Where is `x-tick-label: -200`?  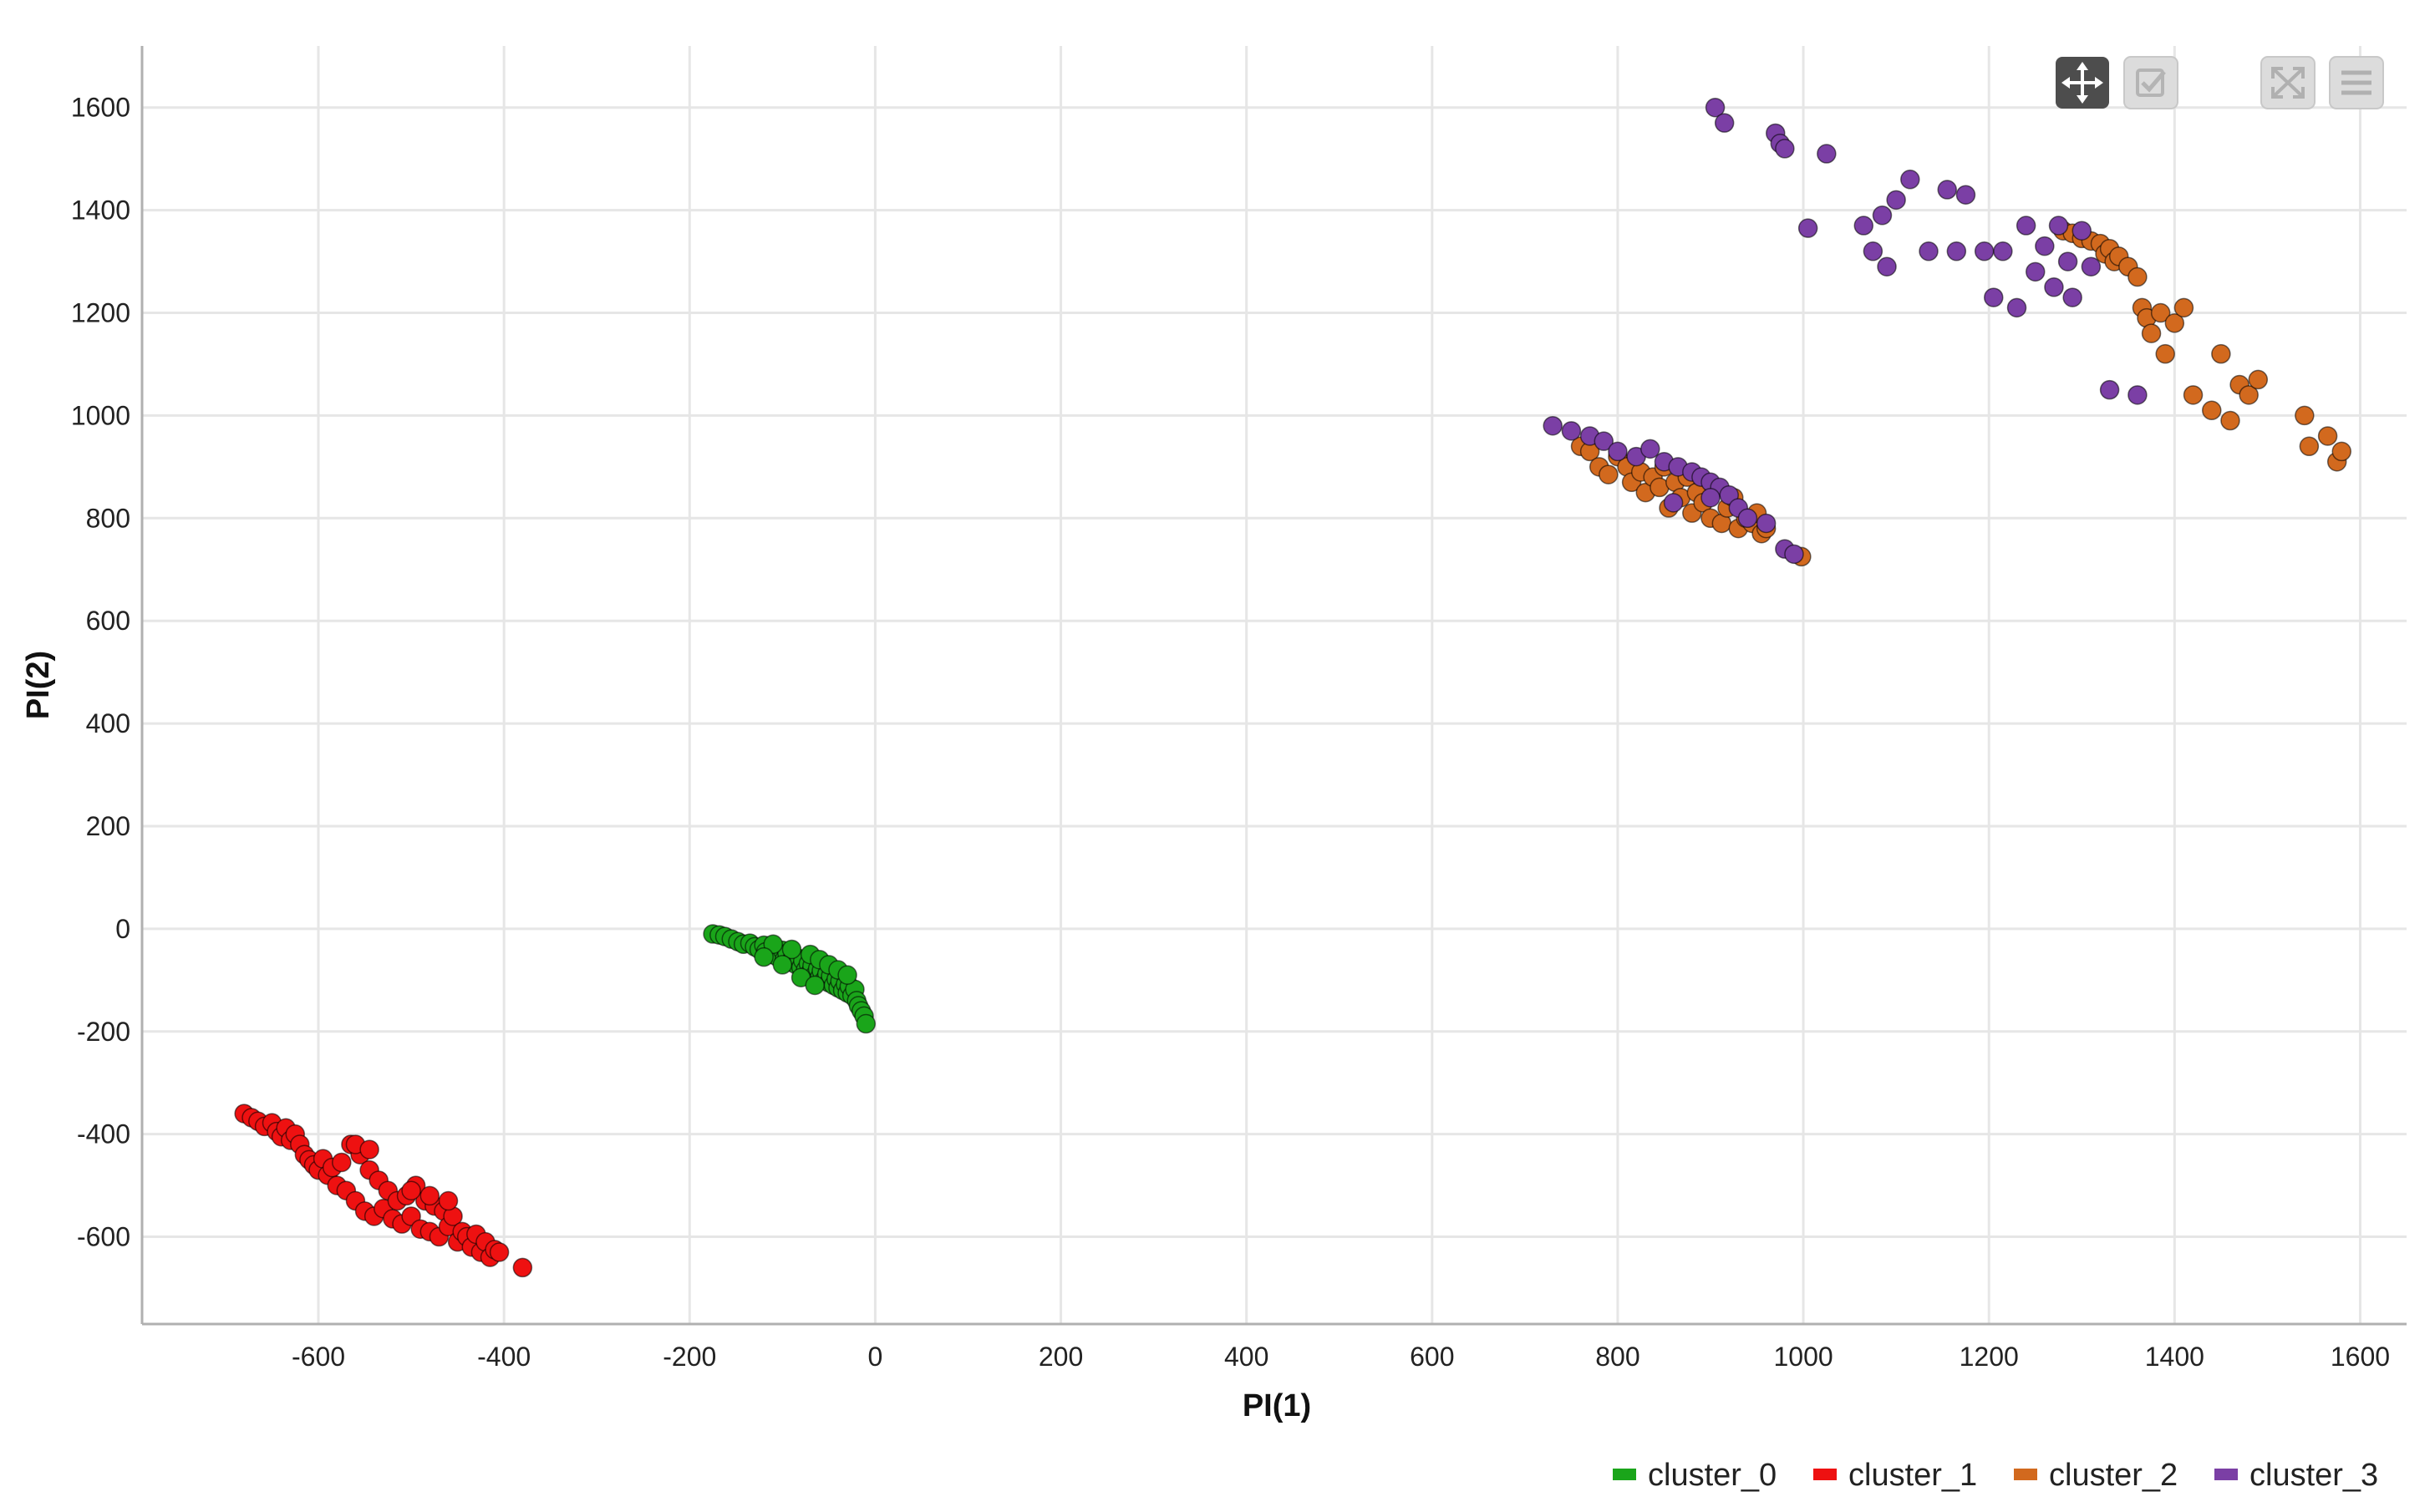
x-tick-label: -200 is located at coordinates (689, 1357).